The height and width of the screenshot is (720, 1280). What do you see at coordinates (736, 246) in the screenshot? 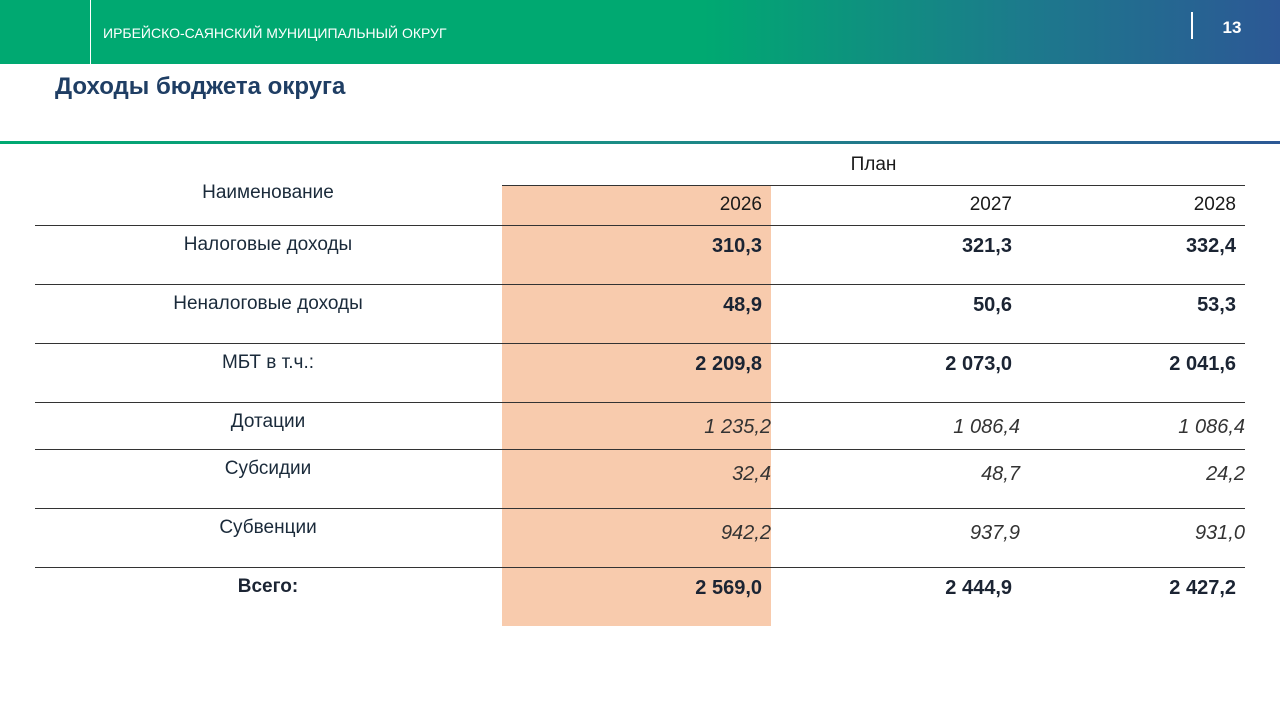
I see `cell-value: 310,3` at bounding box center [736, 246].